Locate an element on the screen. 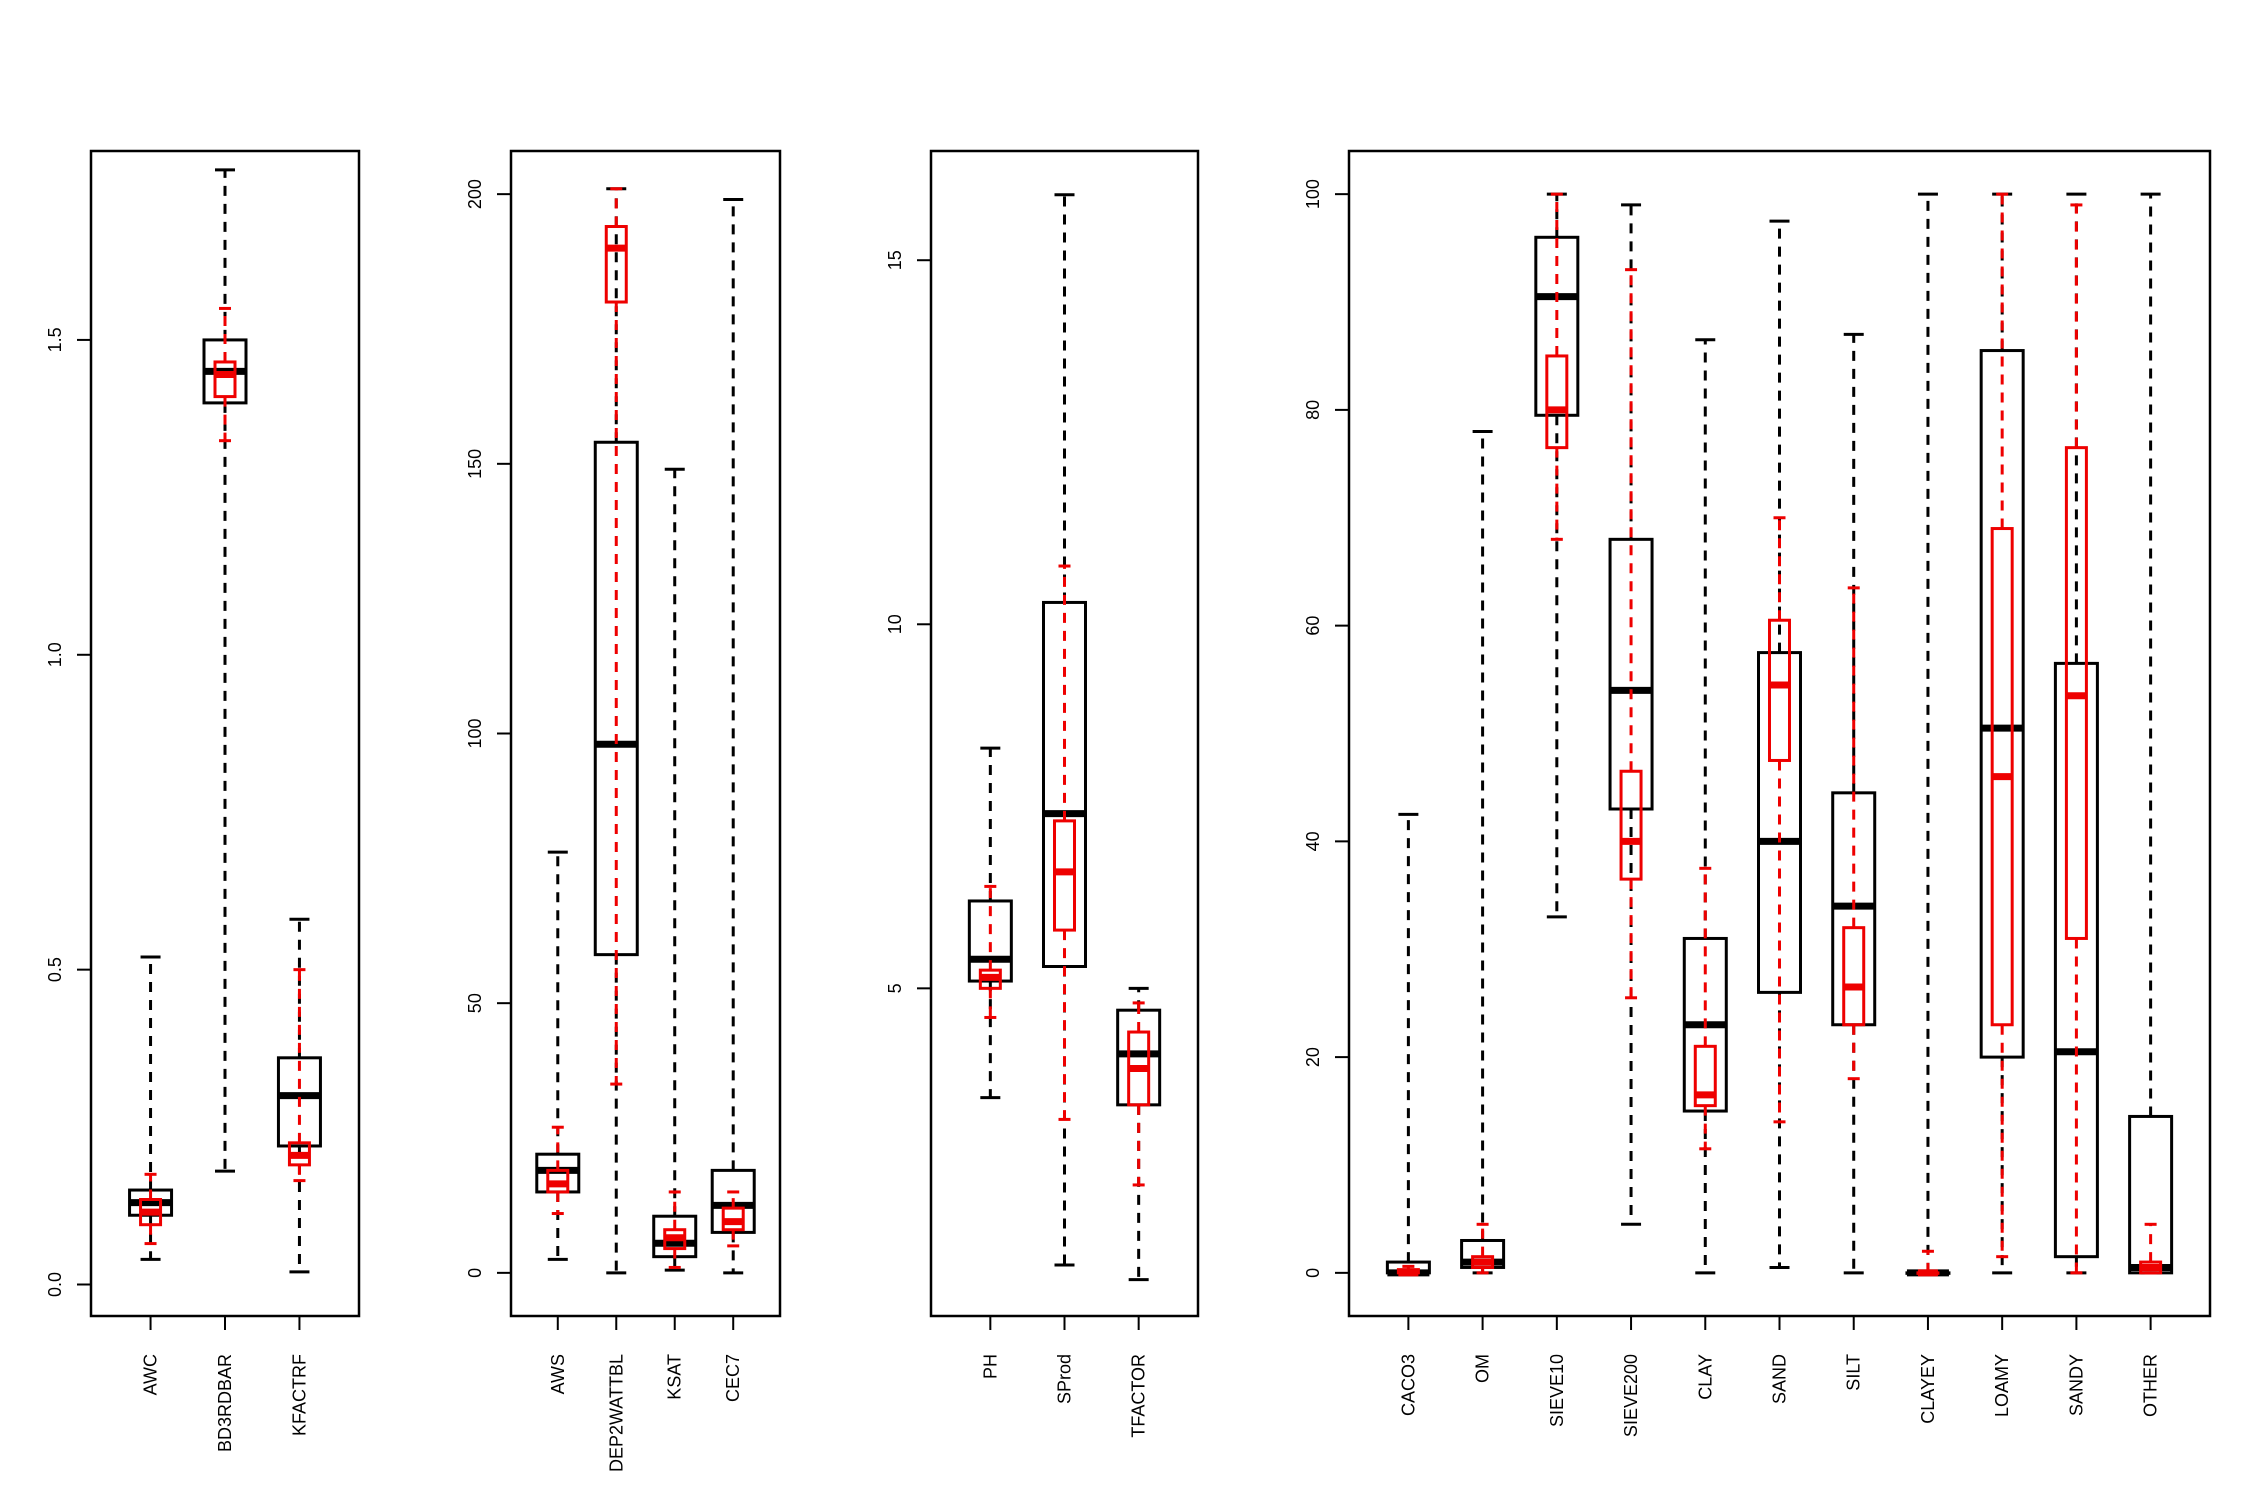 This screenshot has width=2250, height=1500. sprod-subset-box is located at coordinates (1064, 875).